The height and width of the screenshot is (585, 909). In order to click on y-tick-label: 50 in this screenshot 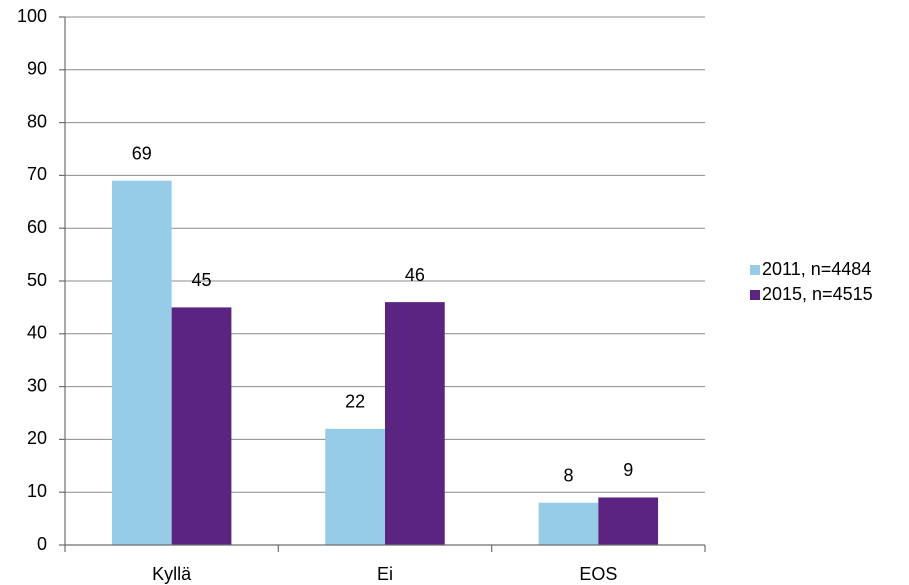, I will do `click(37, 280)`.